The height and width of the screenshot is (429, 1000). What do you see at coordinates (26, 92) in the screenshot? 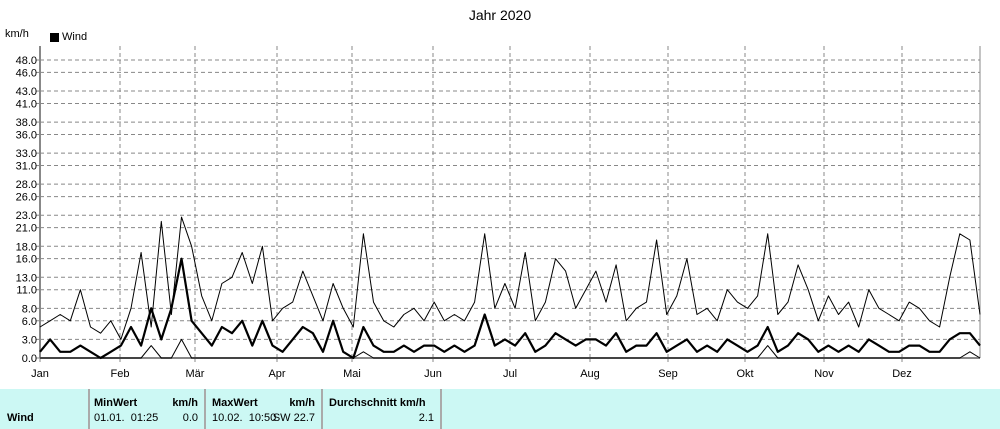
I see `y-tick-label: 43.0` at bounding box center [26, 92].